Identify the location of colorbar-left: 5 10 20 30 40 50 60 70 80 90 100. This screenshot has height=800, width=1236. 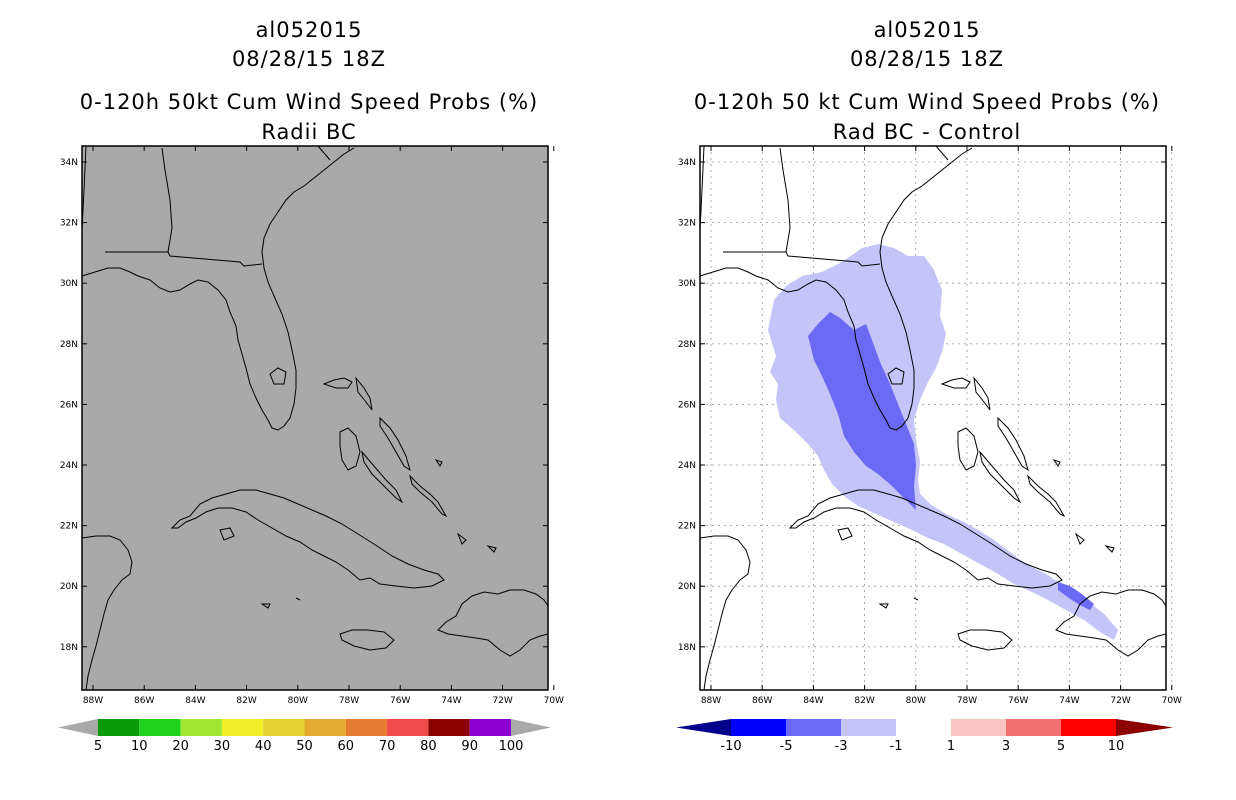
(304, 736).